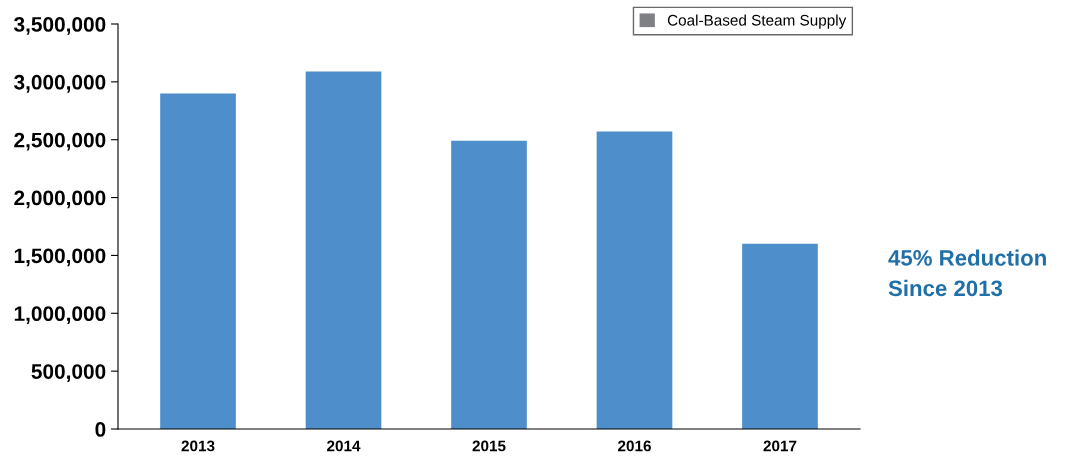 This screenshot has height=465, width=1074. What do you see at coordinates (60, 257) in the screenshot?
I see `y-tick-label: 1,500,000` at bounding box center [60, 257].